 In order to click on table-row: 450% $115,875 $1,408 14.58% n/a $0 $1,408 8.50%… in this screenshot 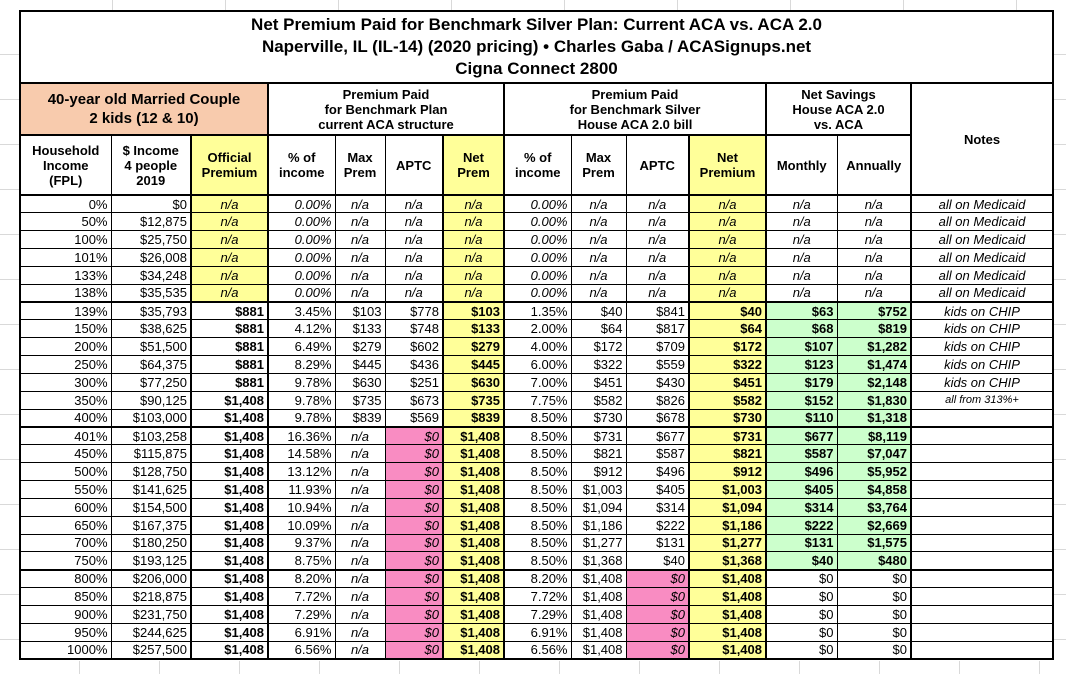, I will do `click(536, 454)`.